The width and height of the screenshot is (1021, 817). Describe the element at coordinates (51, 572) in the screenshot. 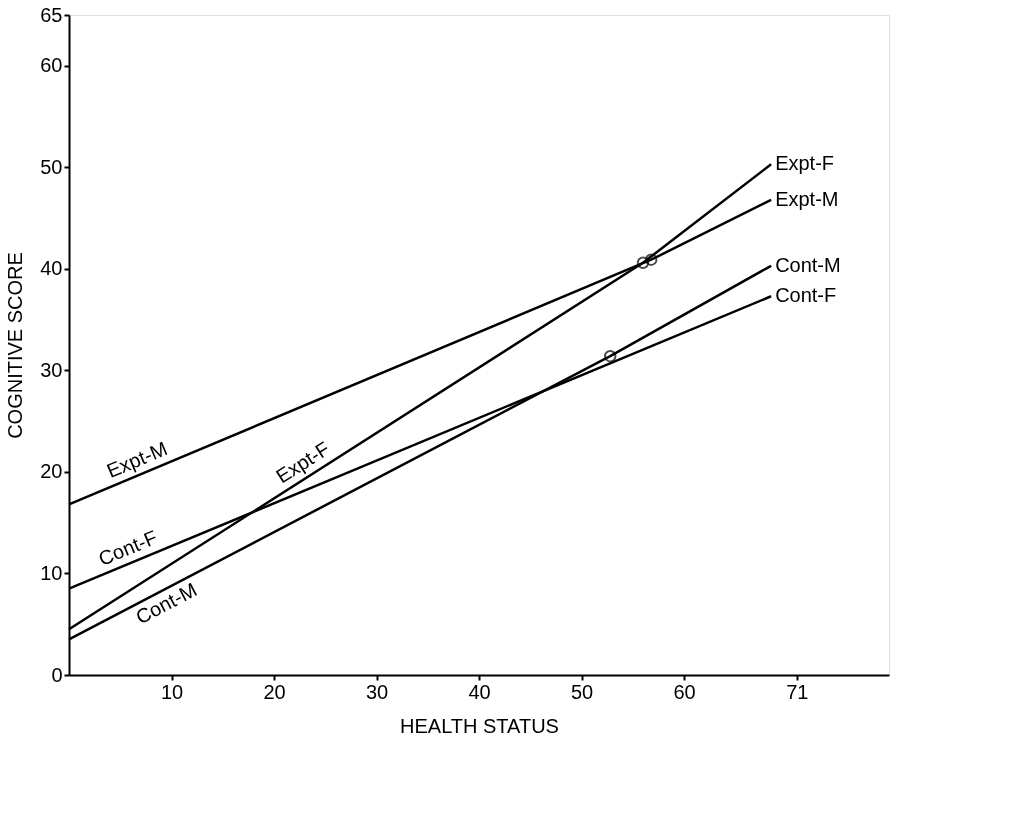

I see `y-tick-label: 10` at that location.